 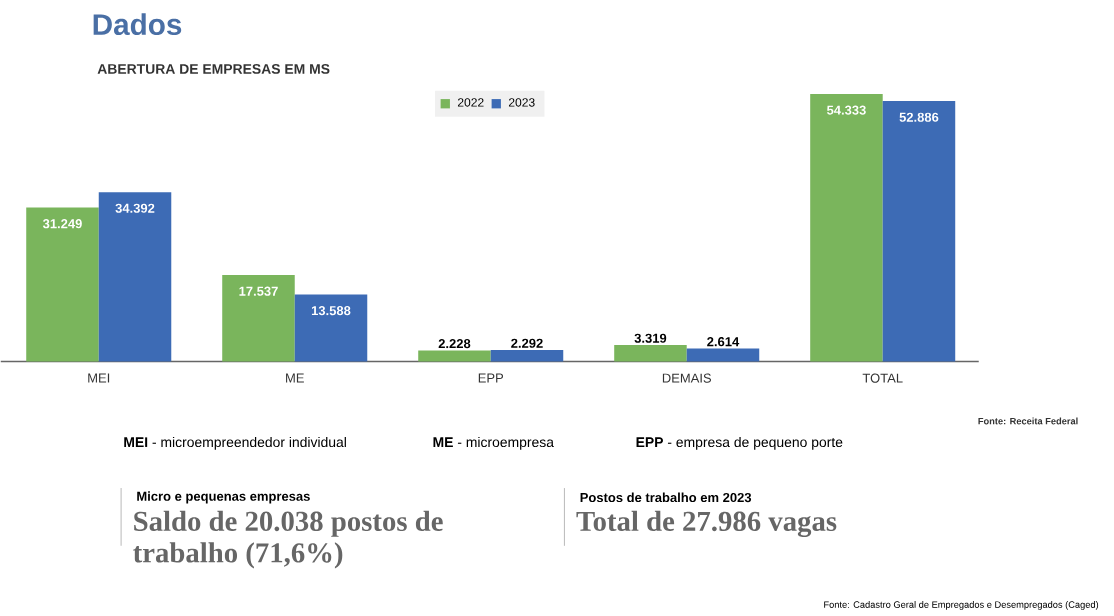 I want to click on text: Total de 27.986 vagas, so click(x=706, y=523).